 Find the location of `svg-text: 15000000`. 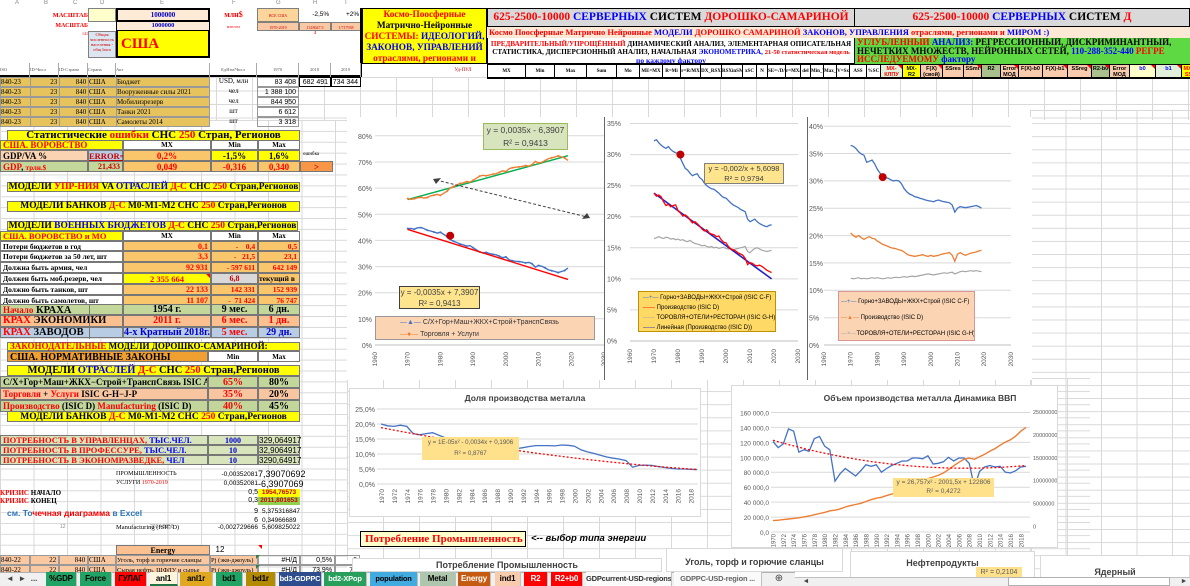

svg-text: 15000000 is located at coordinates (1045, 459).